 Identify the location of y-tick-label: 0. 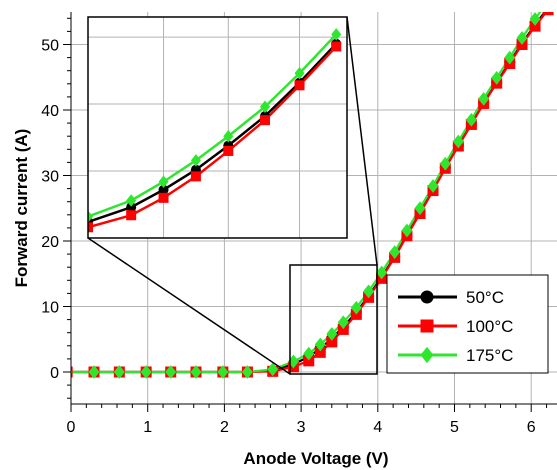
(54, 373).